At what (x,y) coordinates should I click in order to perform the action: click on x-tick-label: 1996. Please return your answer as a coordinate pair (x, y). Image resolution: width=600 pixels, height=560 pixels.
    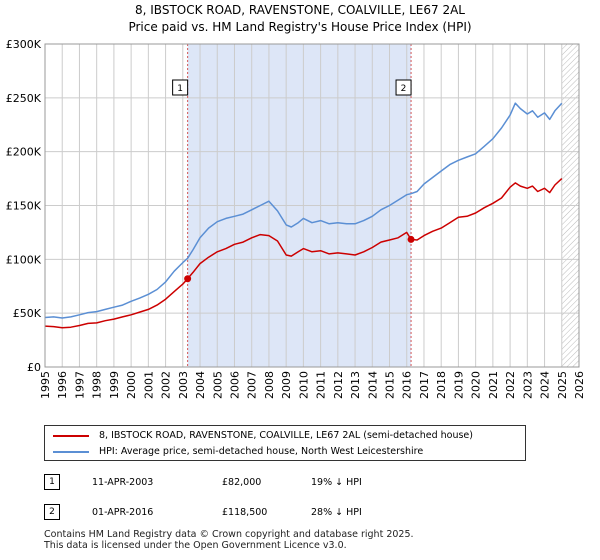
    Looking at the image, I should click on (62, 385).